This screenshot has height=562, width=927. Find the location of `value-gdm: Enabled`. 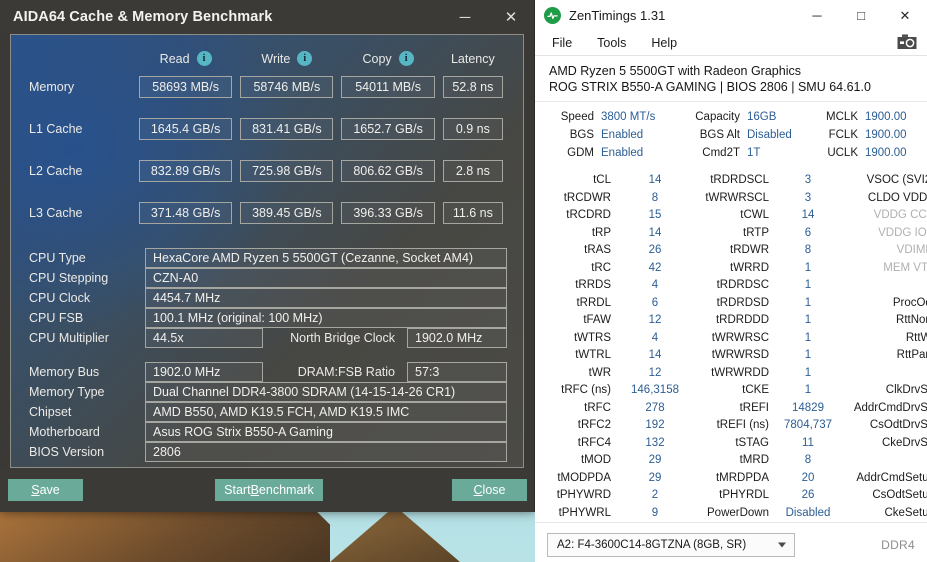

value-gdm: Enabled is located at coordinates (622, 153).